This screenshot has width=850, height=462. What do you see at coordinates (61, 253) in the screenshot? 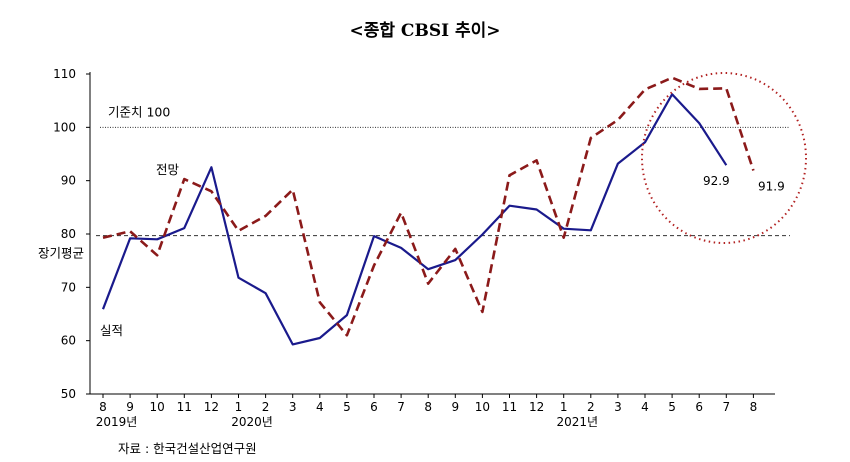
I see `reference-label-average: 장기평균` at bounding box center [61, 253].